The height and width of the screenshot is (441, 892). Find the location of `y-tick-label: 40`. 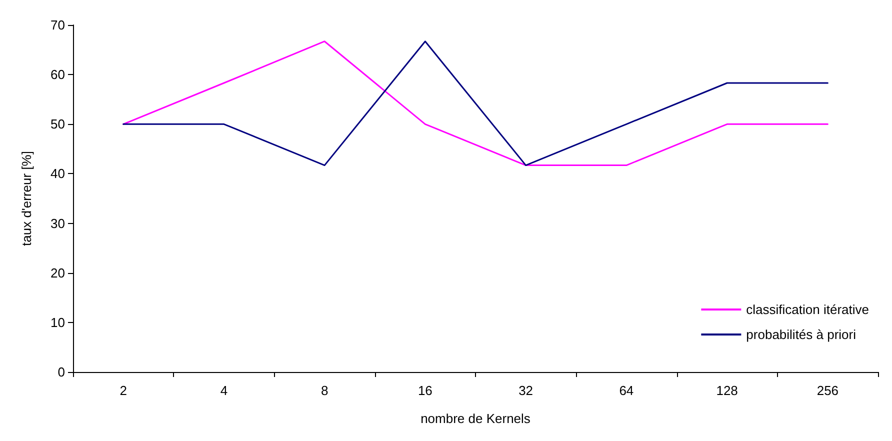

y-tick-label: 40 is located at coordinates (57, 174).